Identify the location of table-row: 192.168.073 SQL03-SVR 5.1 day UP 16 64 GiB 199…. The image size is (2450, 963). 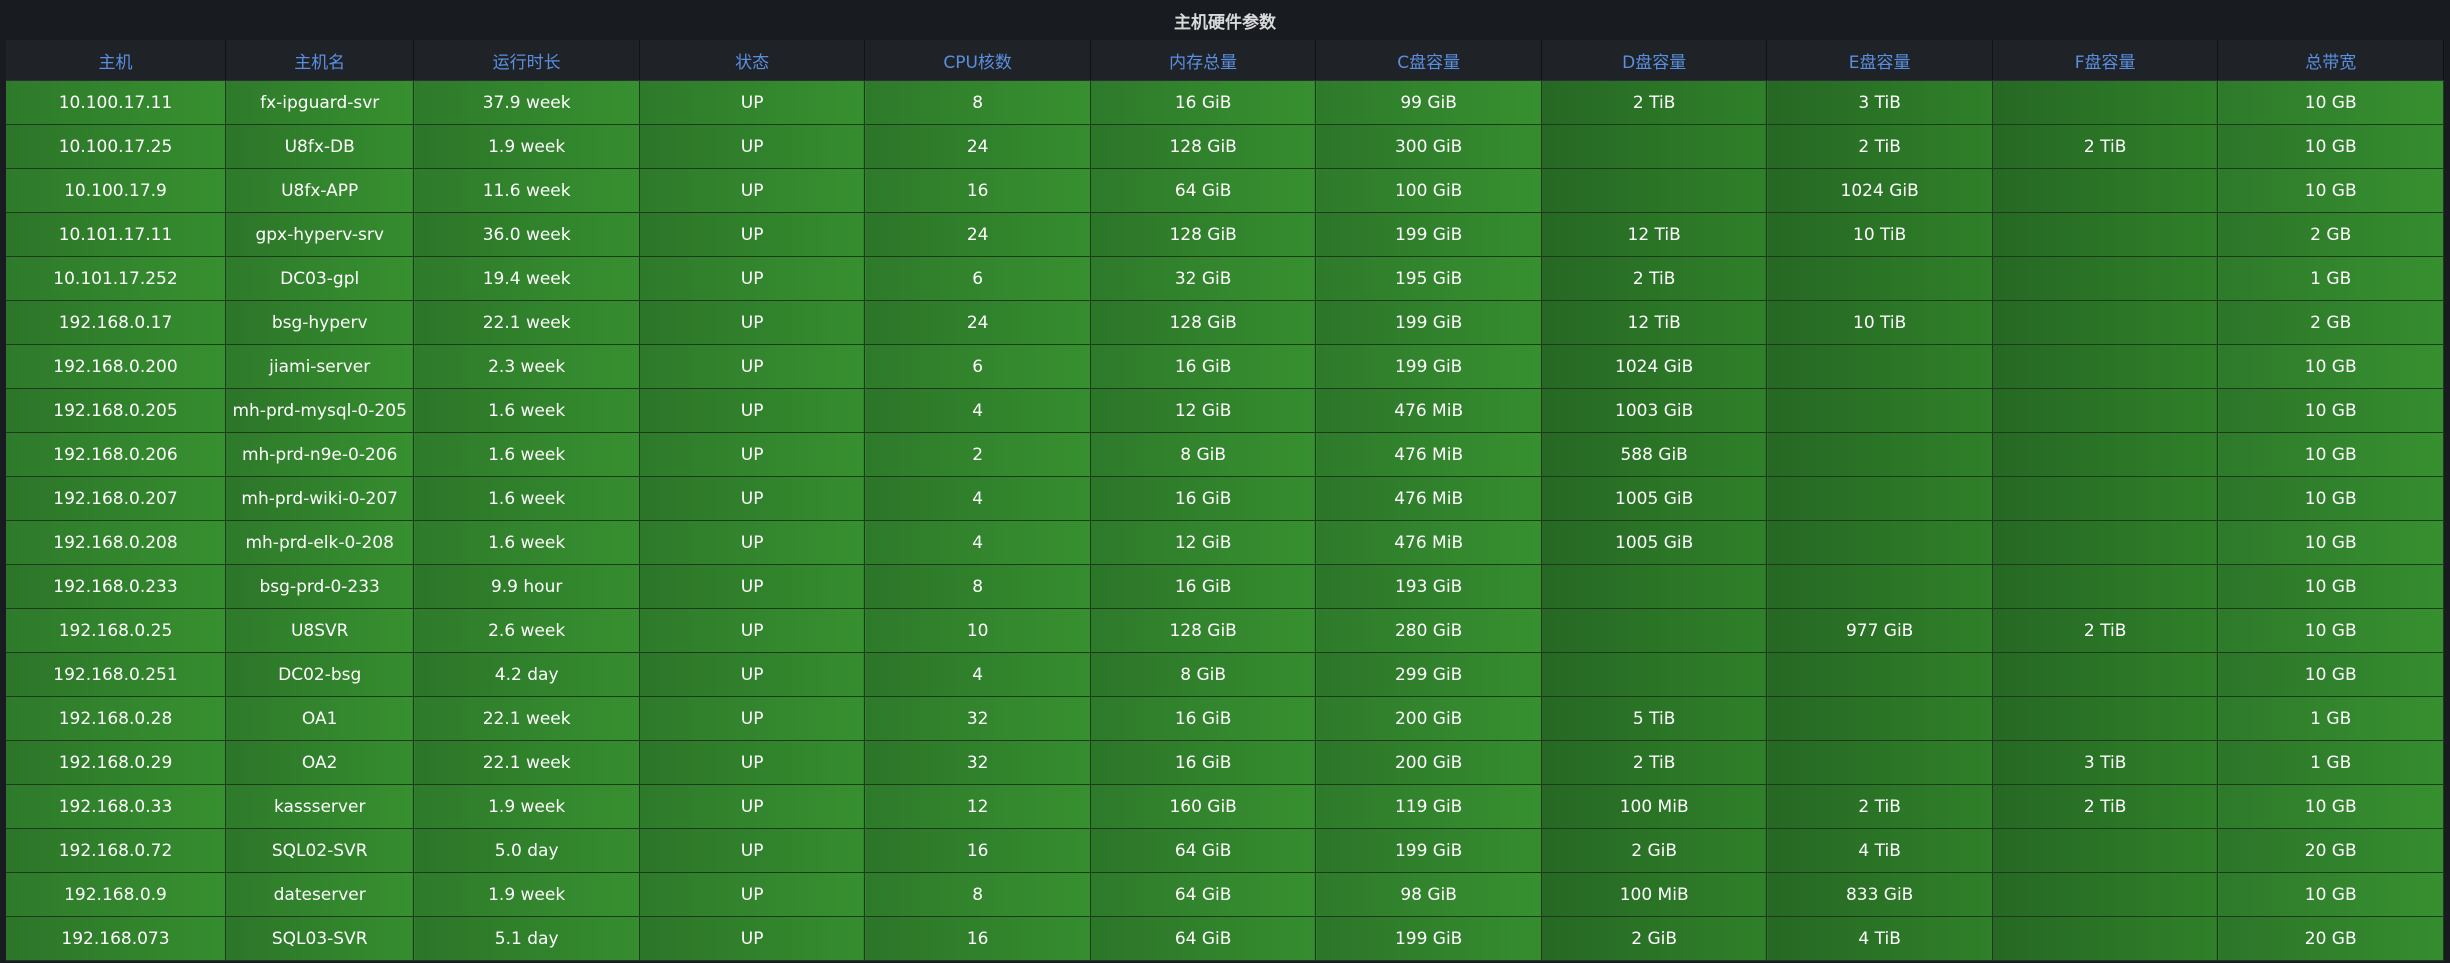
(1225, 938).